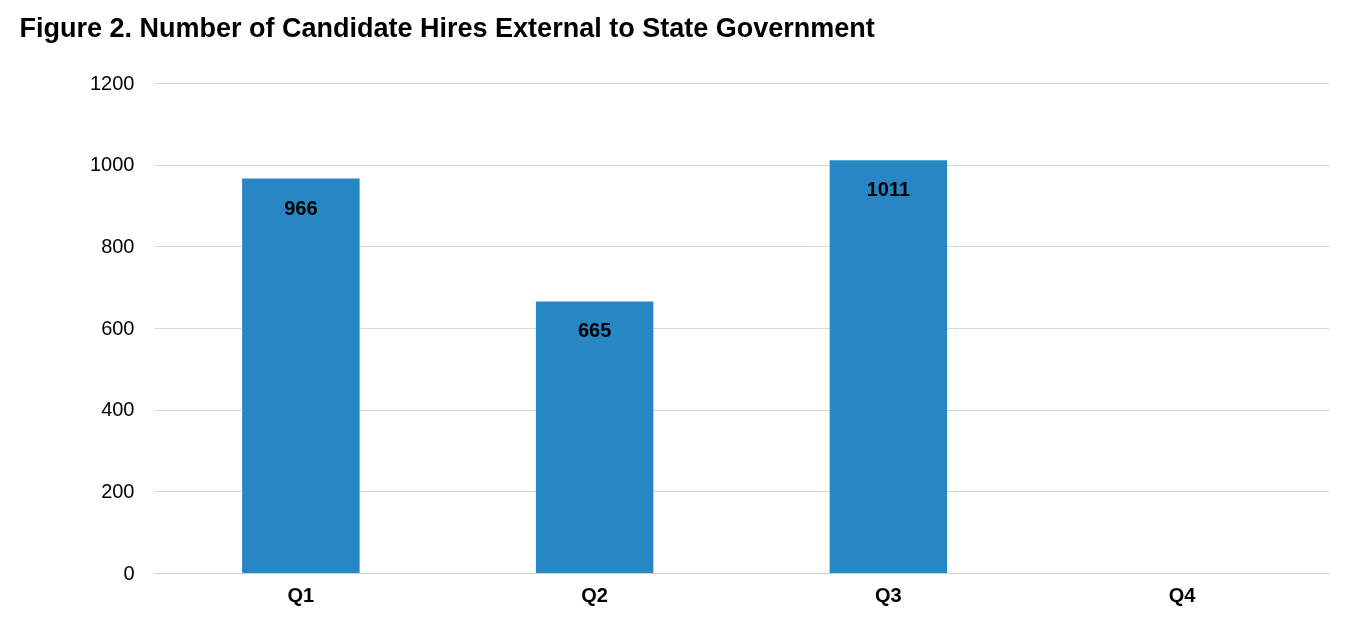  What do you see at coordinates (594, 594) in the screenshot?
I see `x-tick-label: Q2` at bounding box center [594, 594].